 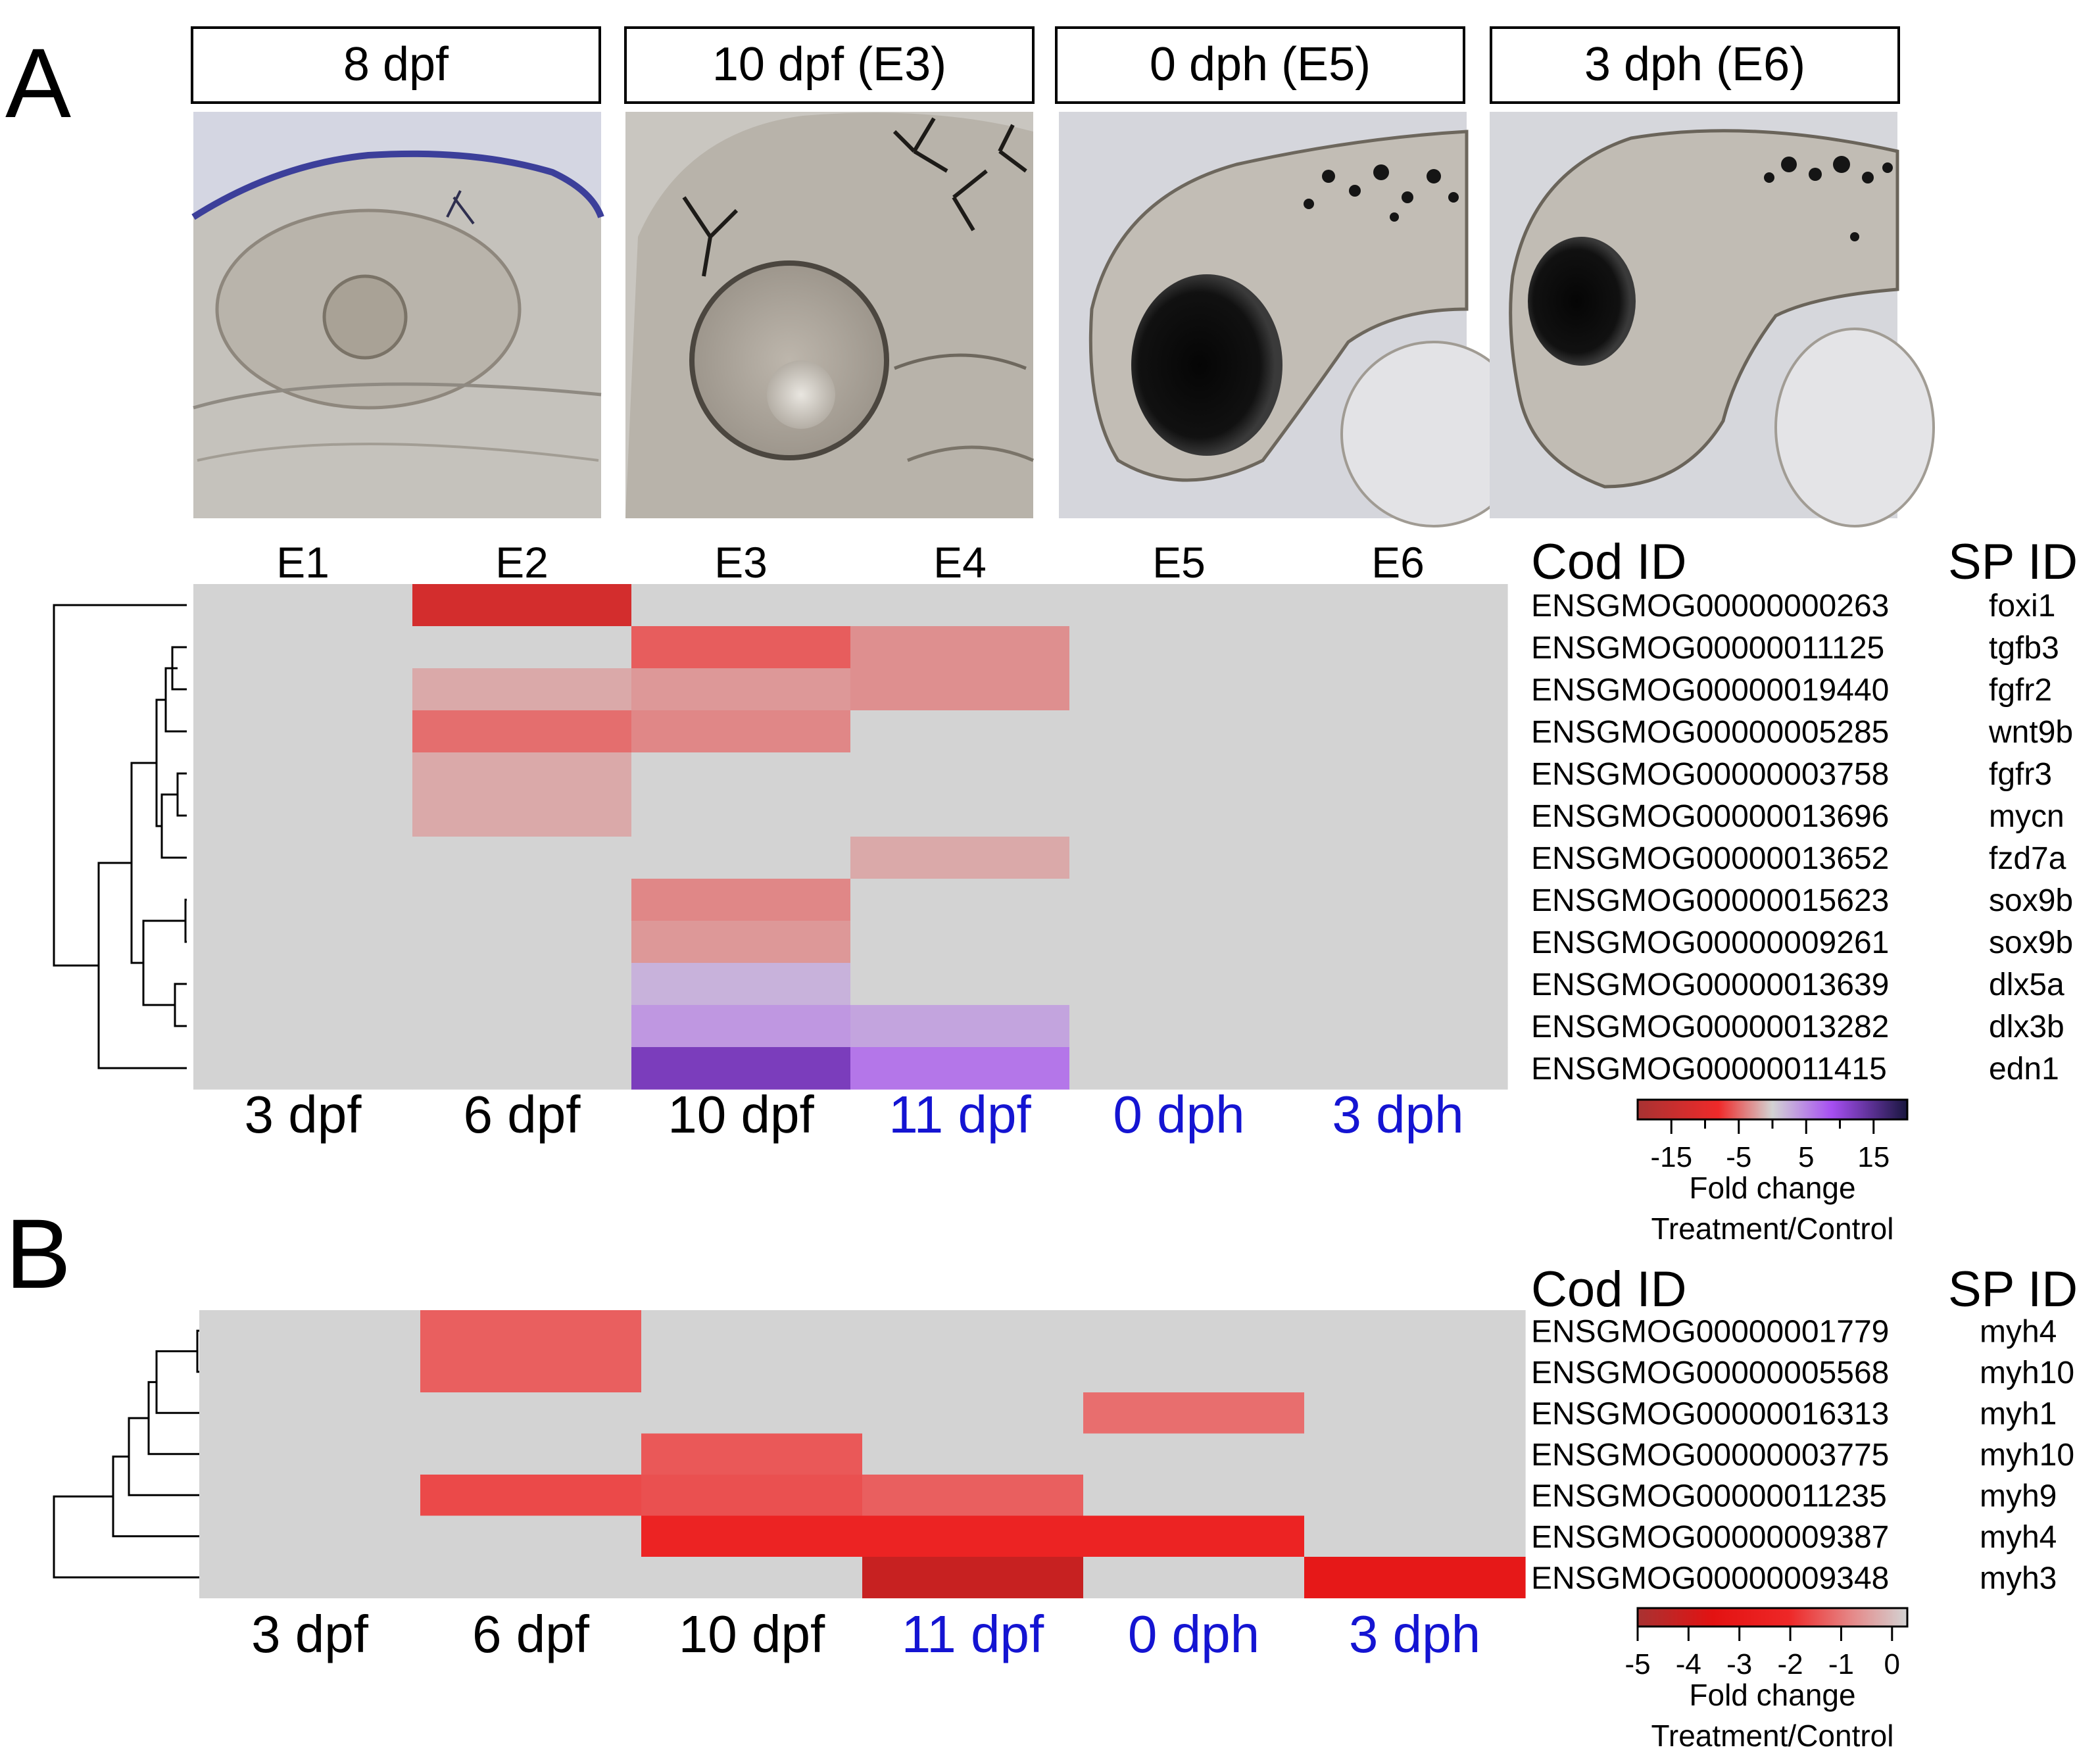 What do you see at coordinates (829, 64) in the screenshot?
I see `stage-box-2-label: 10 dpf (E3)` at bounding box center [829, 64].